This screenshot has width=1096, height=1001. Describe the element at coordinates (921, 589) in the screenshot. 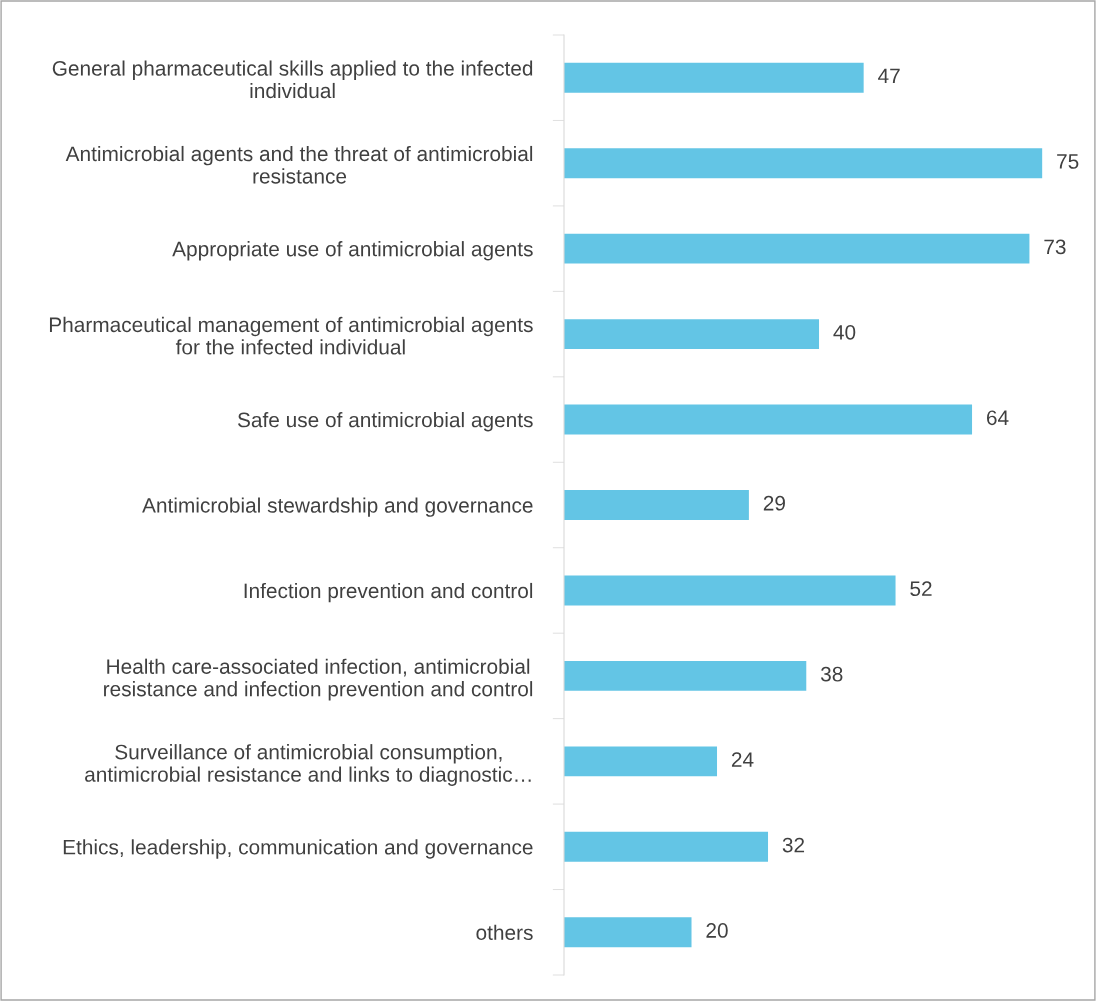

I see `data-label: 52` at that location.